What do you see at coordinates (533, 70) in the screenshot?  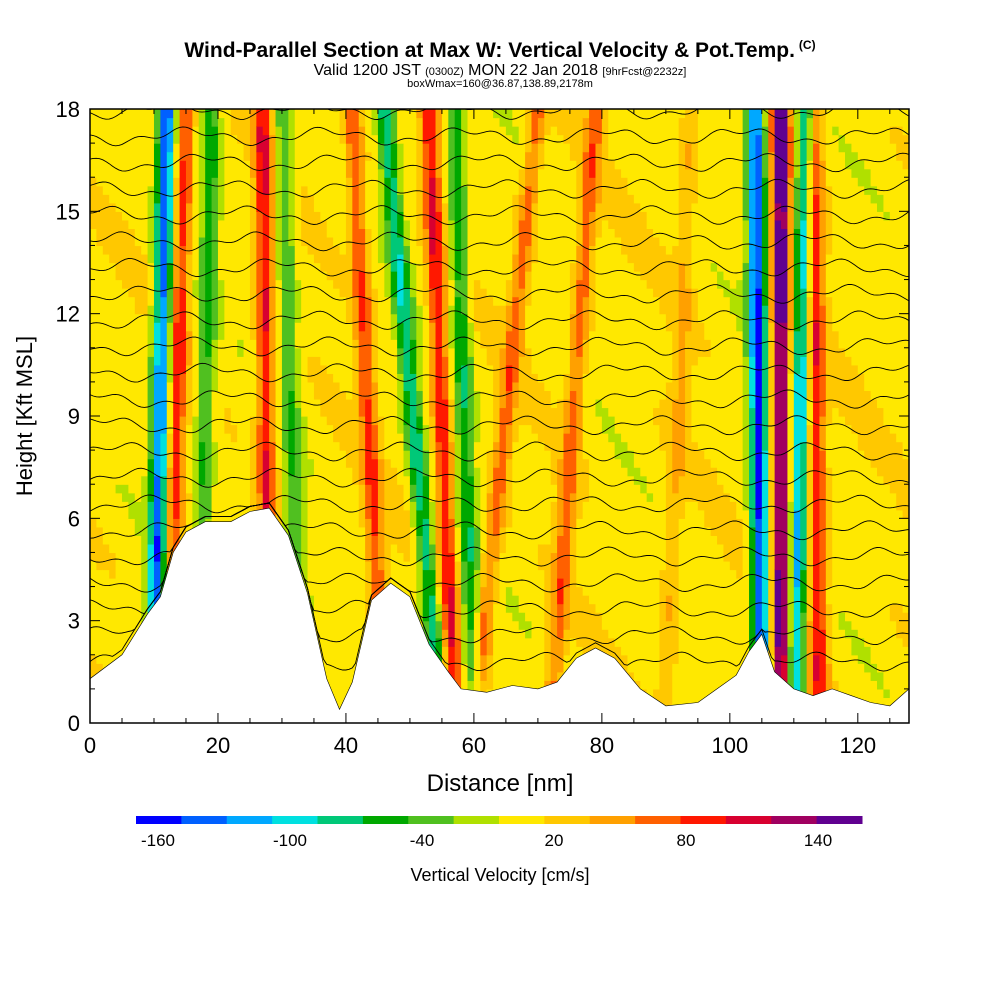 I see `valid-date: MON 22 Jan 2018` at bounding box center [533, 70].